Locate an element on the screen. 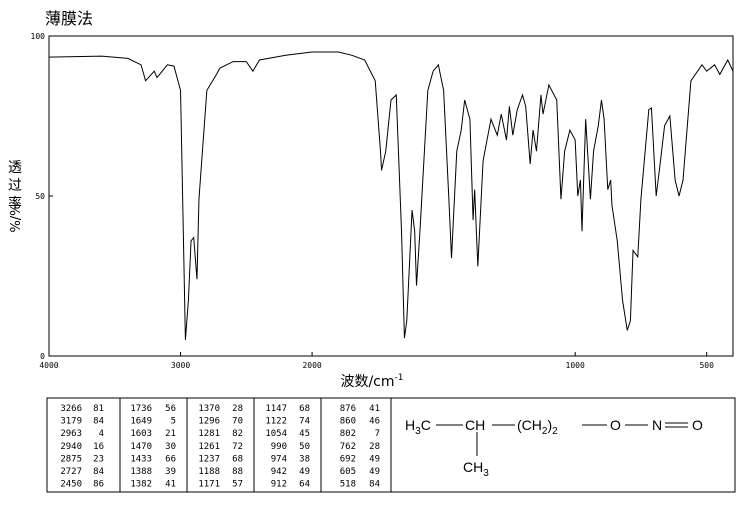 The width and height of the screenshot is (737, 510). y-axis-label-unit: %/% is located at coordinates (16, 217).